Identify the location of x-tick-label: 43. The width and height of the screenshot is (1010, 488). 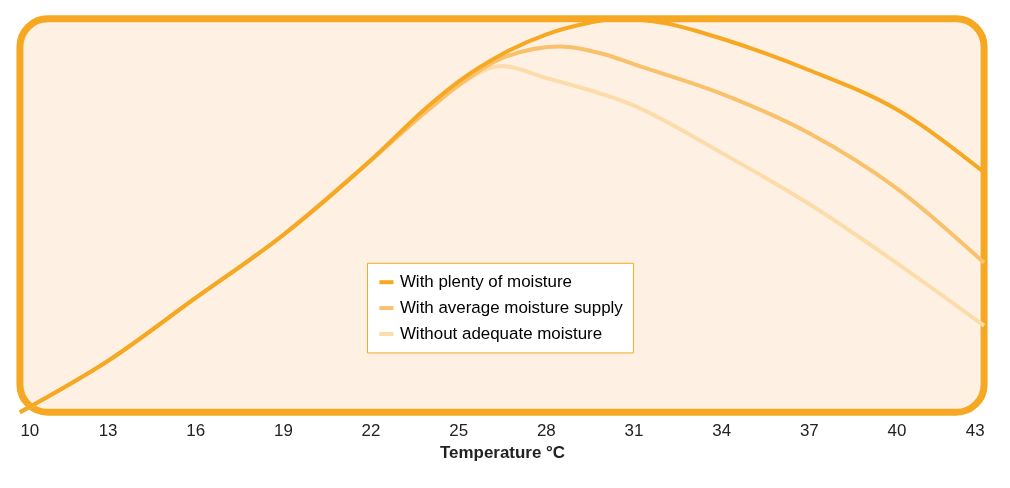
(975, 430).